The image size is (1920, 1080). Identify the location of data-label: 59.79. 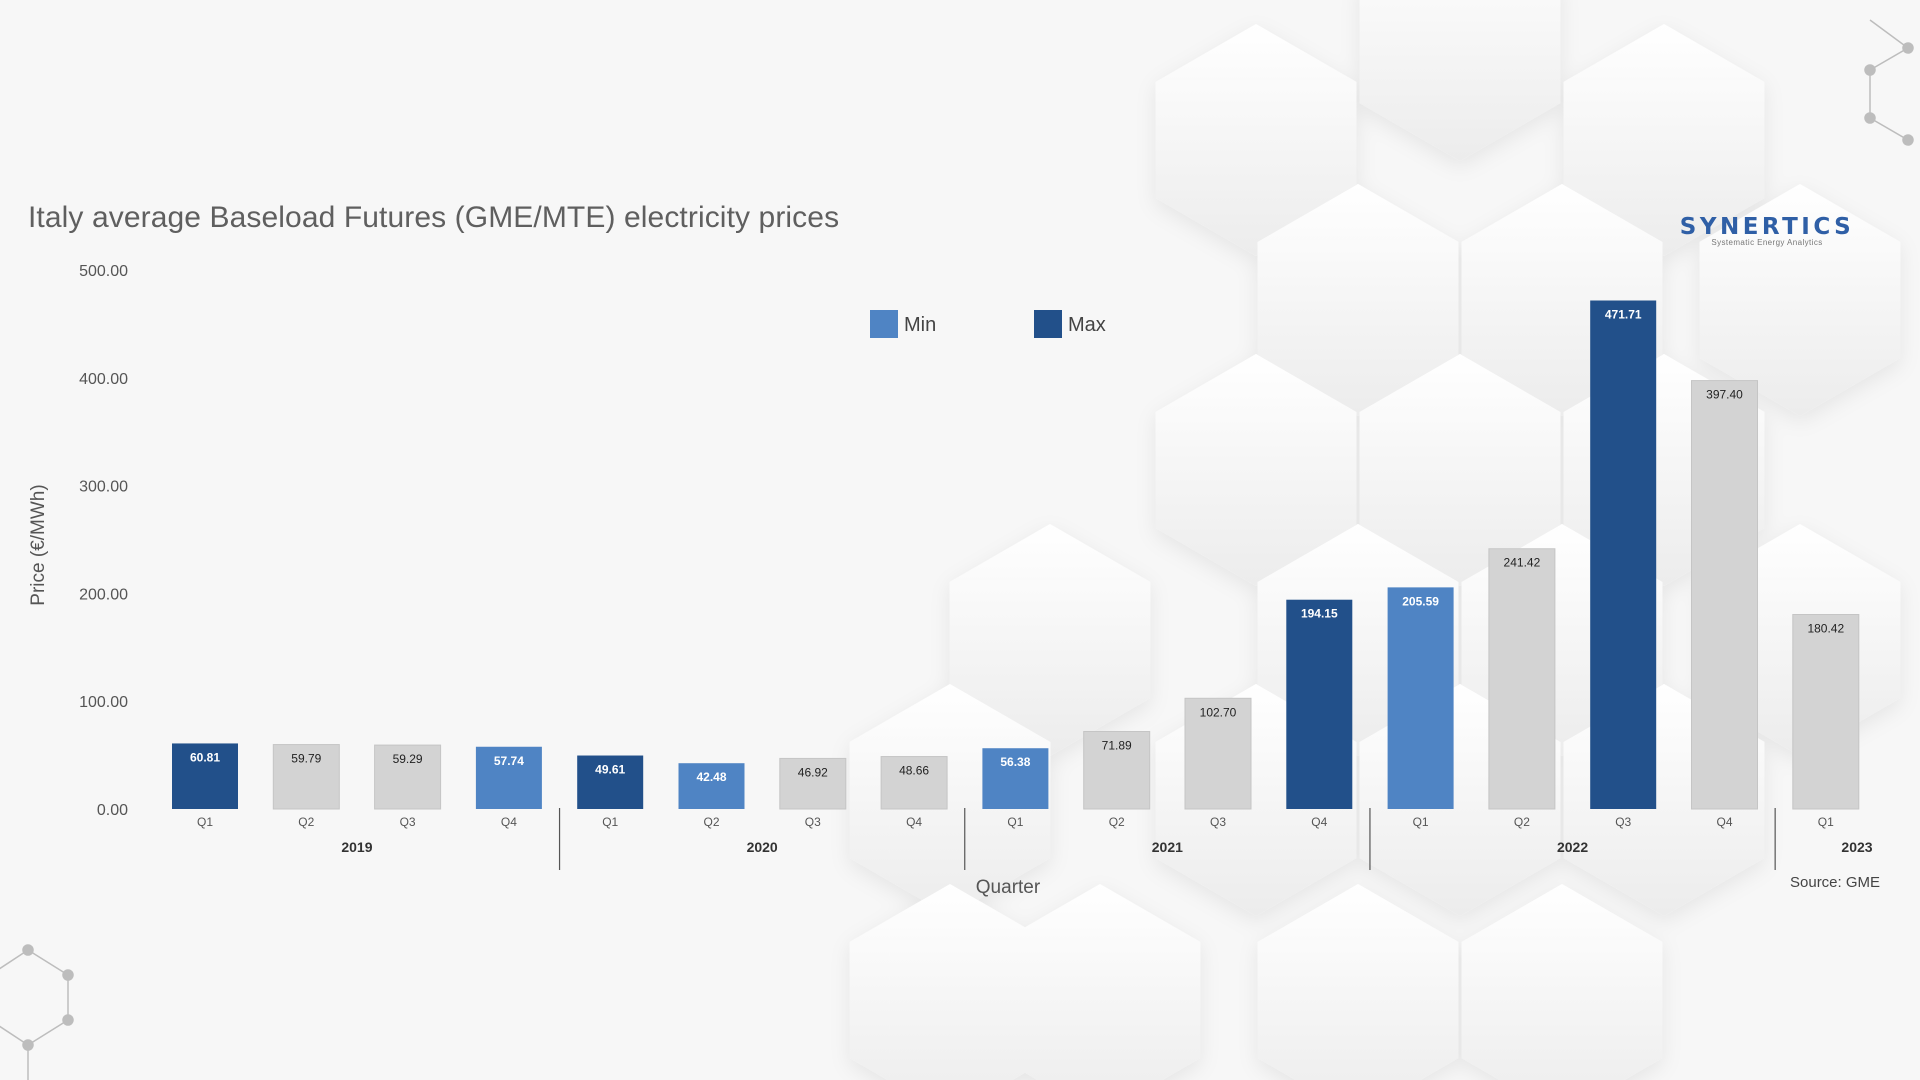
(306, 759).